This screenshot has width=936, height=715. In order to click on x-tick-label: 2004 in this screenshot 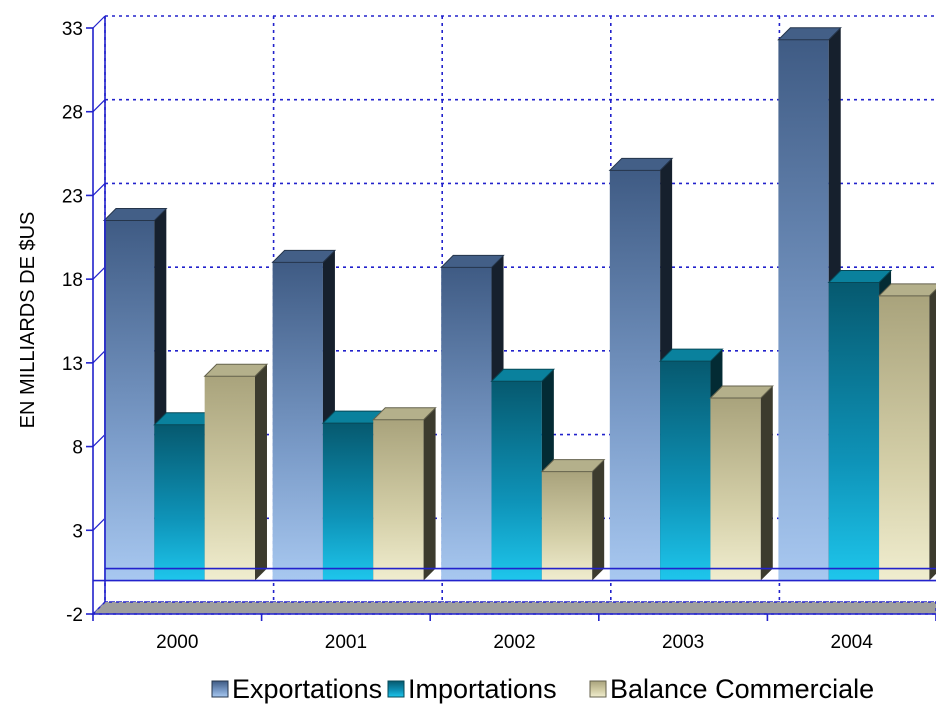, I will do `click(852, 642)`.